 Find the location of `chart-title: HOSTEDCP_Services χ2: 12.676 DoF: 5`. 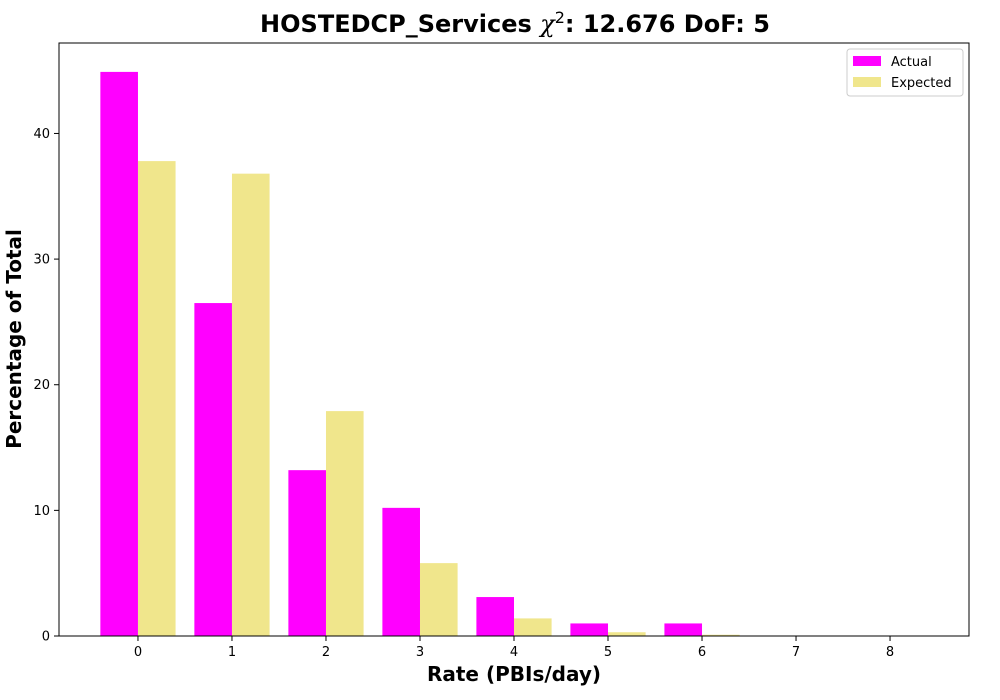

chart-title: HOSTEDCP_Services χ2: 12.676 DoF: 5 is located at coordinates (515, 23).